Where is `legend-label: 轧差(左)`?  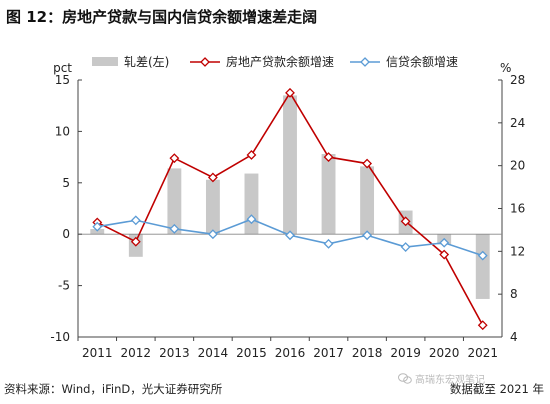 legend-label: 轧差(左) is located at coordinates (146, 61).